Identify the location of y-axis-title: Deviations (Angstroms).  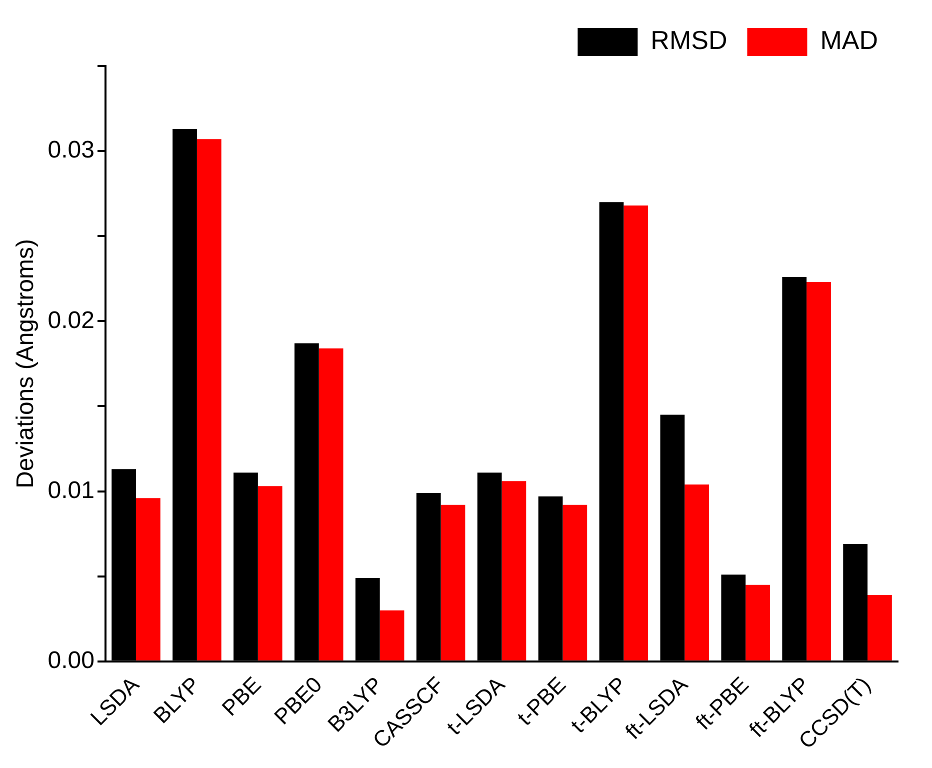
(26, 363).